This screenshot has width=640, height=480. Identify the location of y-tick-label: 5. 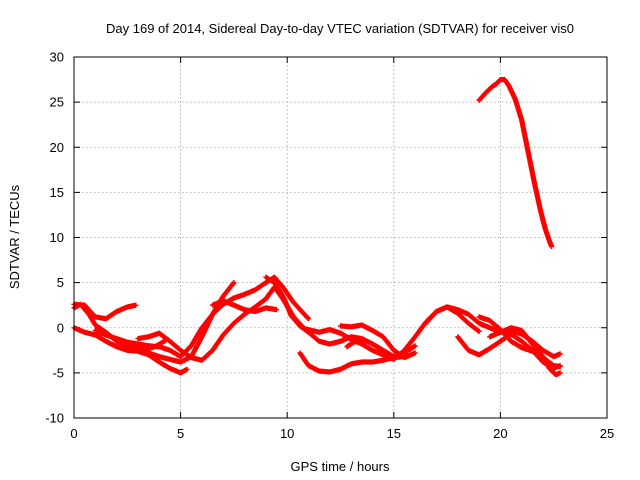
(60, 282).